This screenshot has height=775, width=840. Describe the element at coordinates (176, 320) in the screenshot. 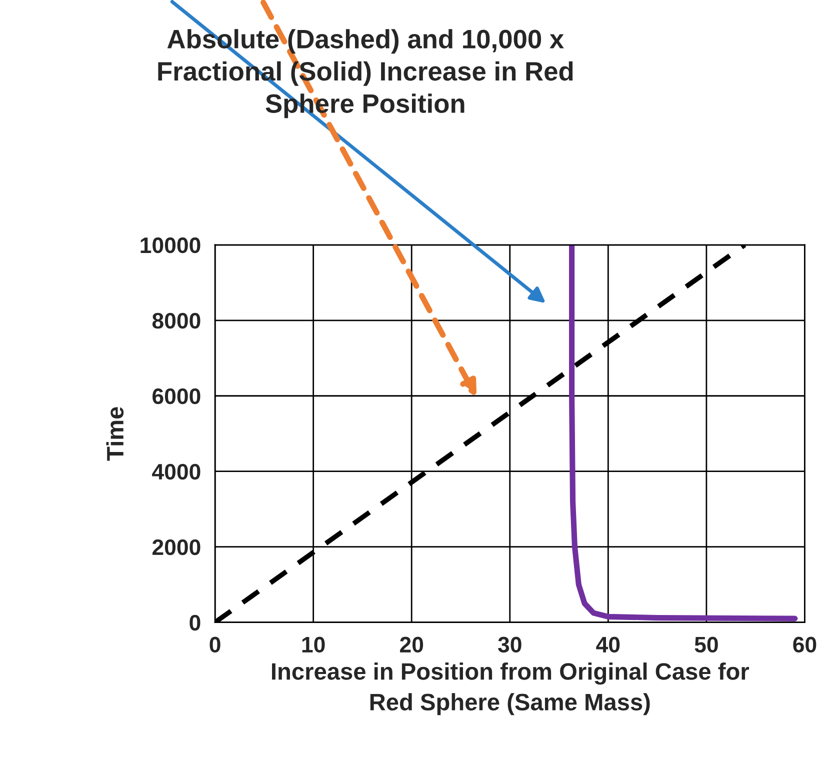

I see `y-tick-label: 8000` at that location.